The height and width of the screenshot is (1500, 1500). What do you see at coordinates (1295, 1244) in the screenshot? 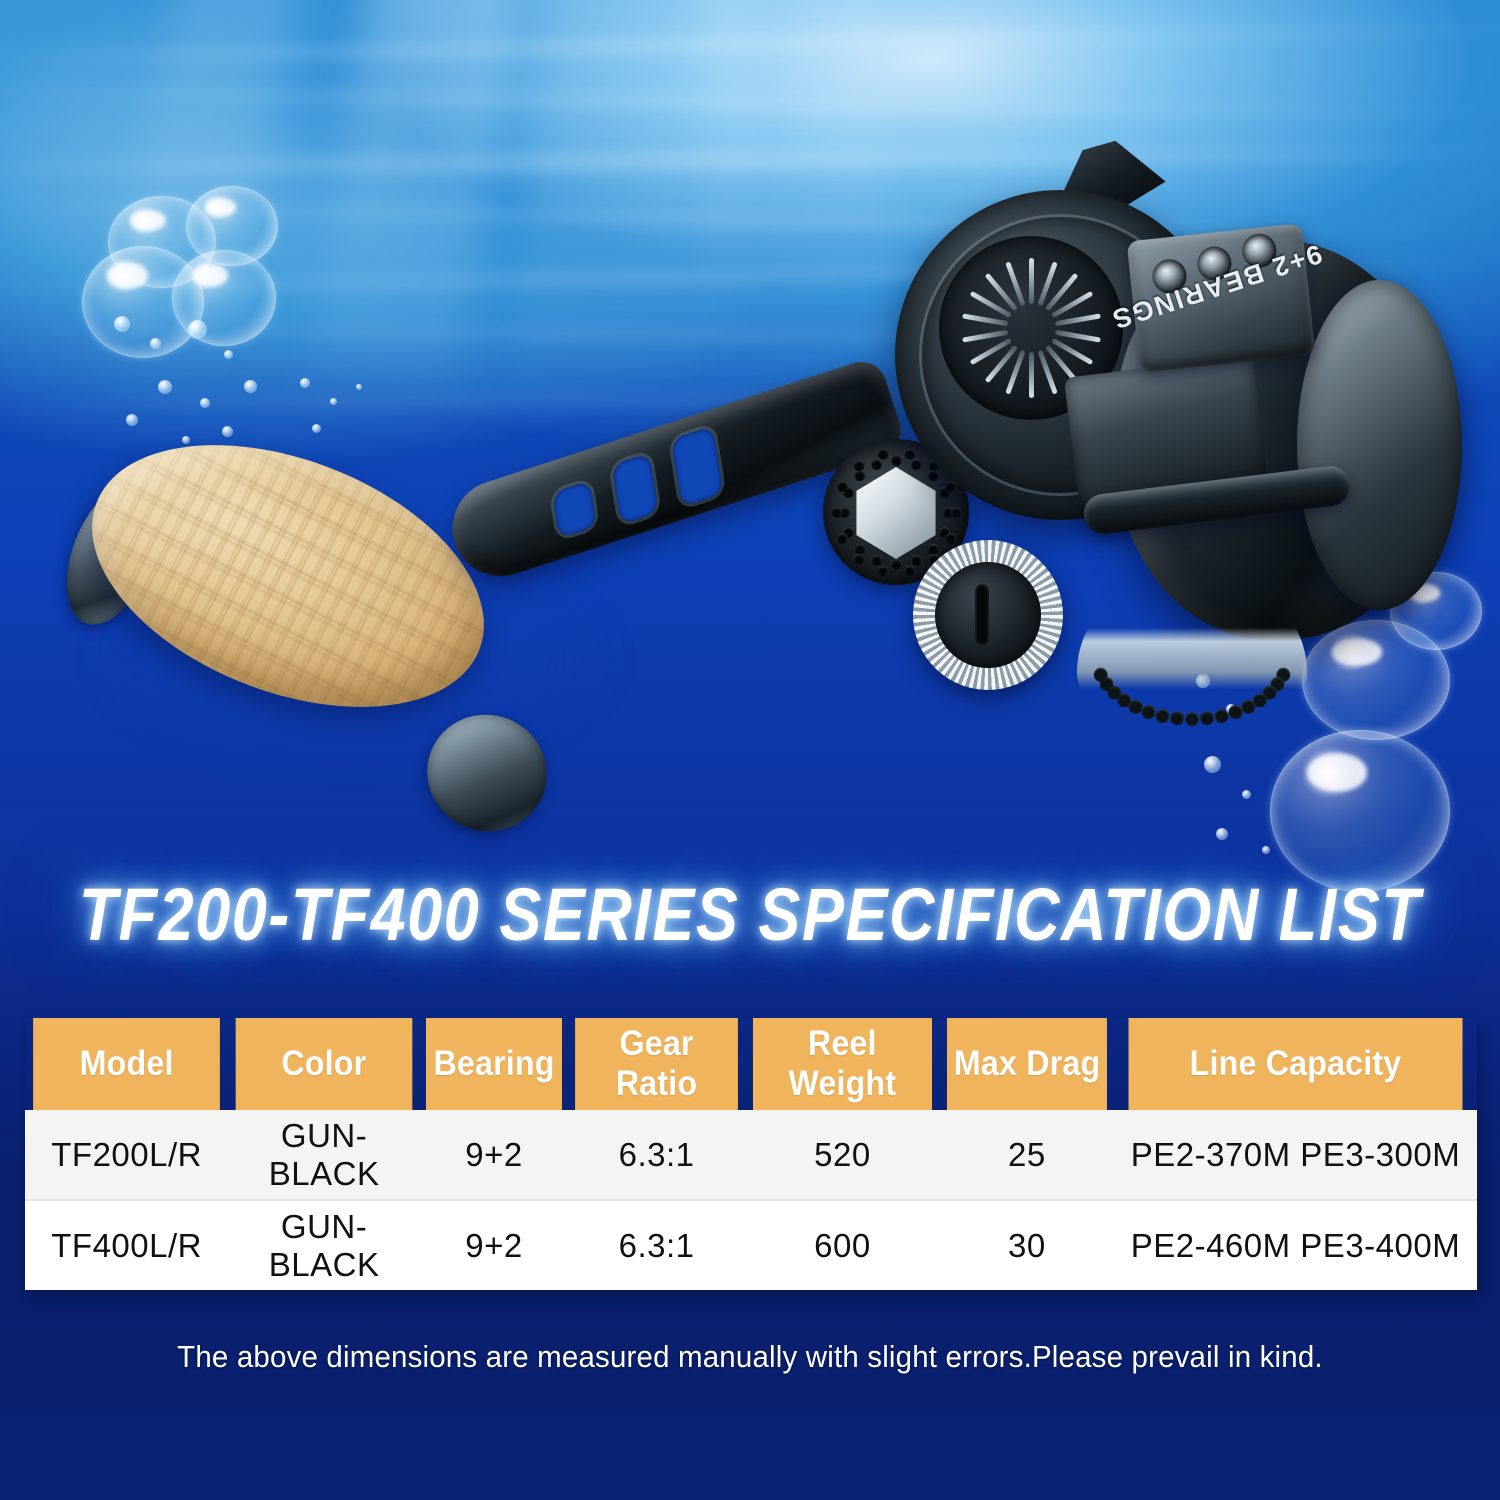
I see `cell-line-capacity: PE2-460M PE3-400M` at bounding box center [1295, 1244].